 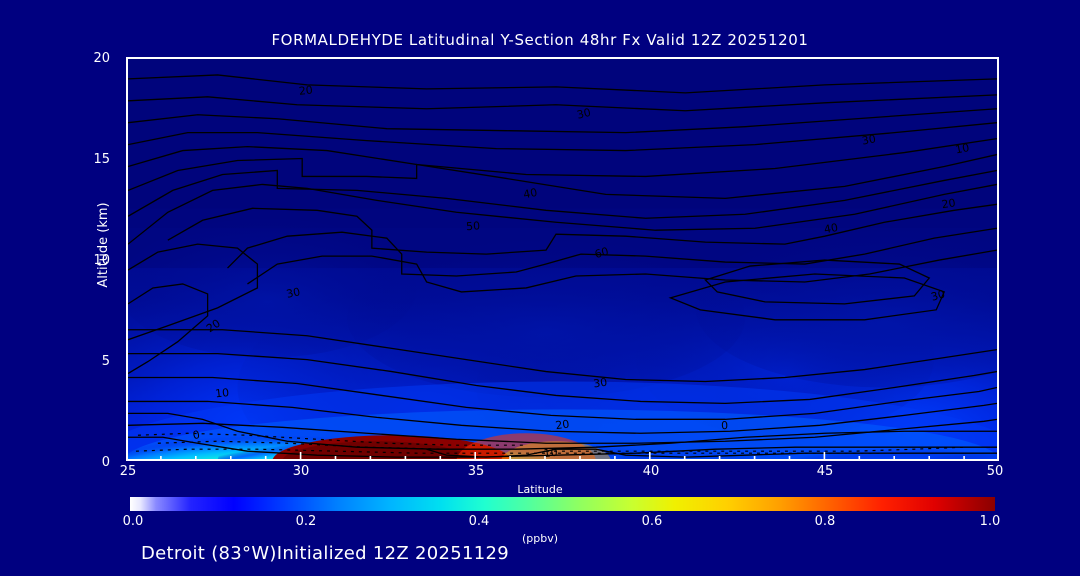 I want to click on contour-label-40: 40, so click(x=530, y=193).